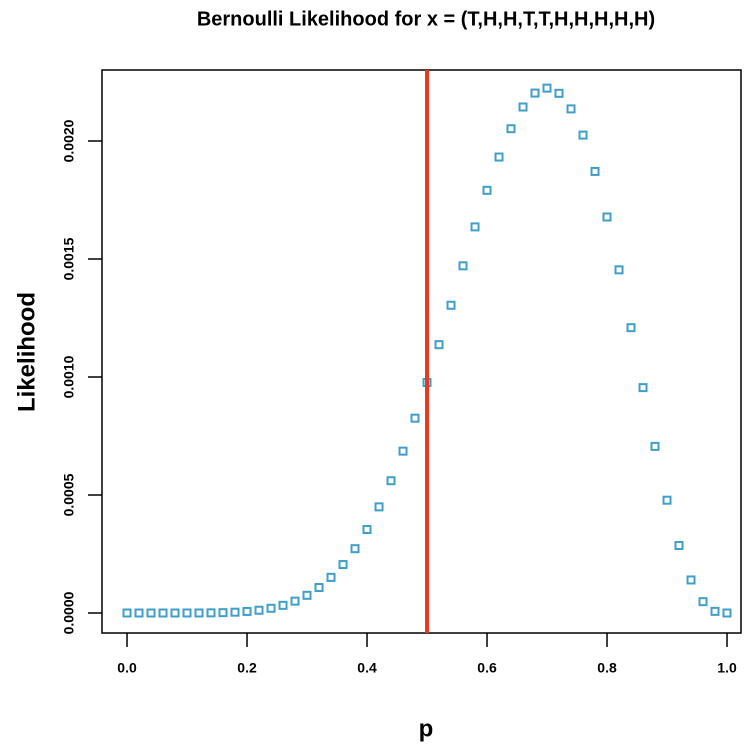  I want to click on y-axis-label: Likelihood, so click(26, 352).